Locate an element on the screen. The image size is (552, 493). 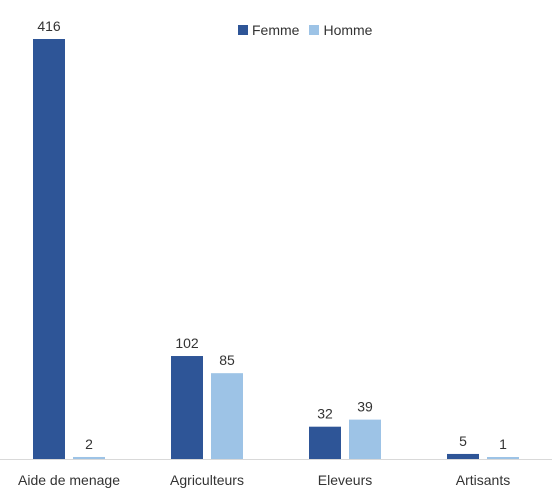
legend-item-homme: Homme is located at coordinates (340, 30).